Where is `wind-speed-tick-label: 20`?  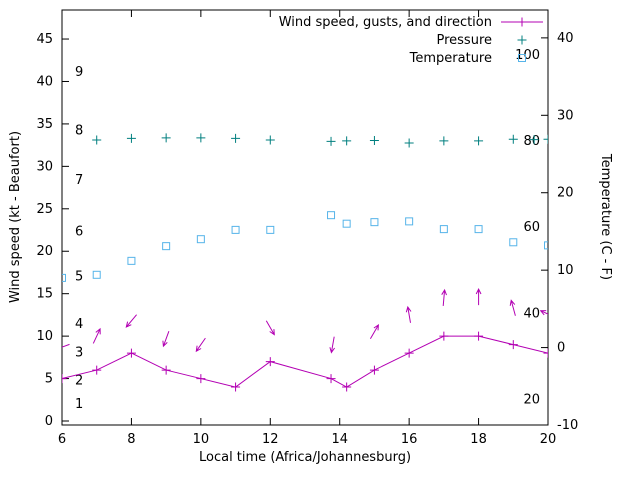 wind-speed-tick-label: 20 is located at coordinates (44, 251).